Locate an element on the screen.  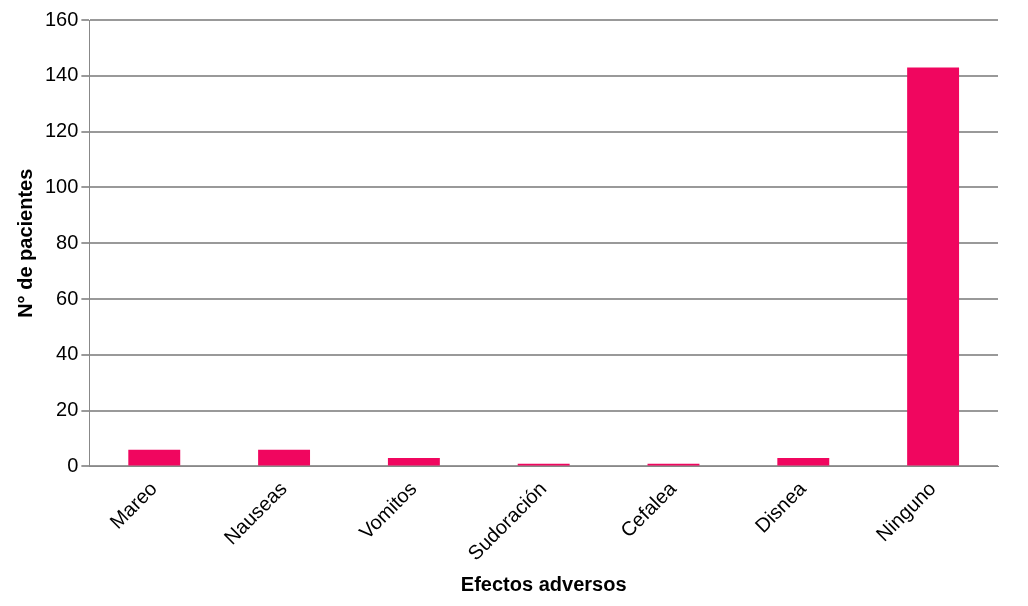
y-tick-label: 140 is located at coordinates (61, 74).